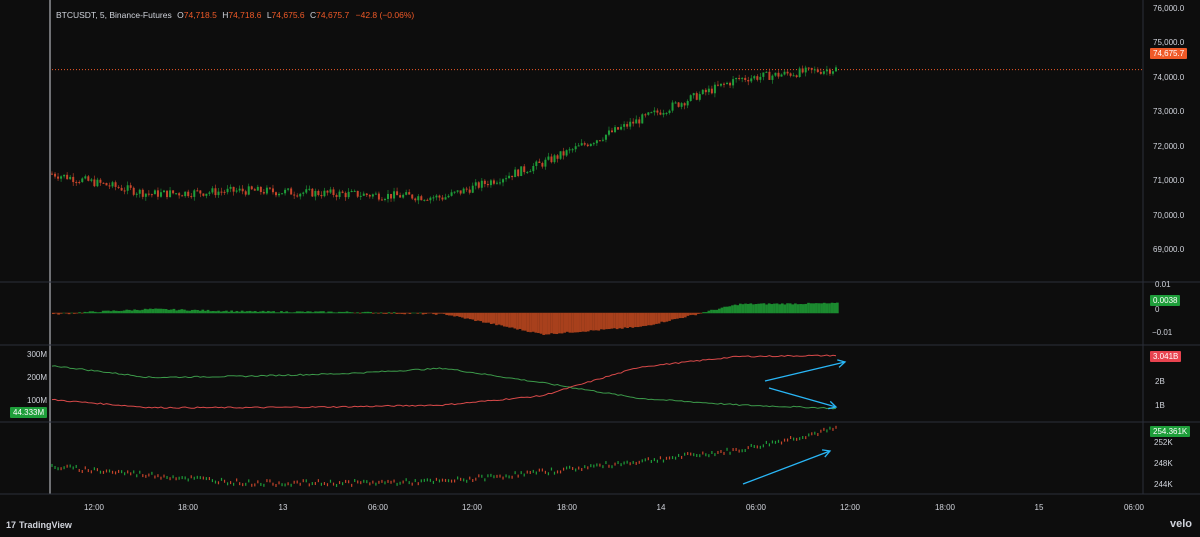 This screenshot has width=1200, height=537. I want to click on price-axis-label: 69,000.0, so click(1169, 249).